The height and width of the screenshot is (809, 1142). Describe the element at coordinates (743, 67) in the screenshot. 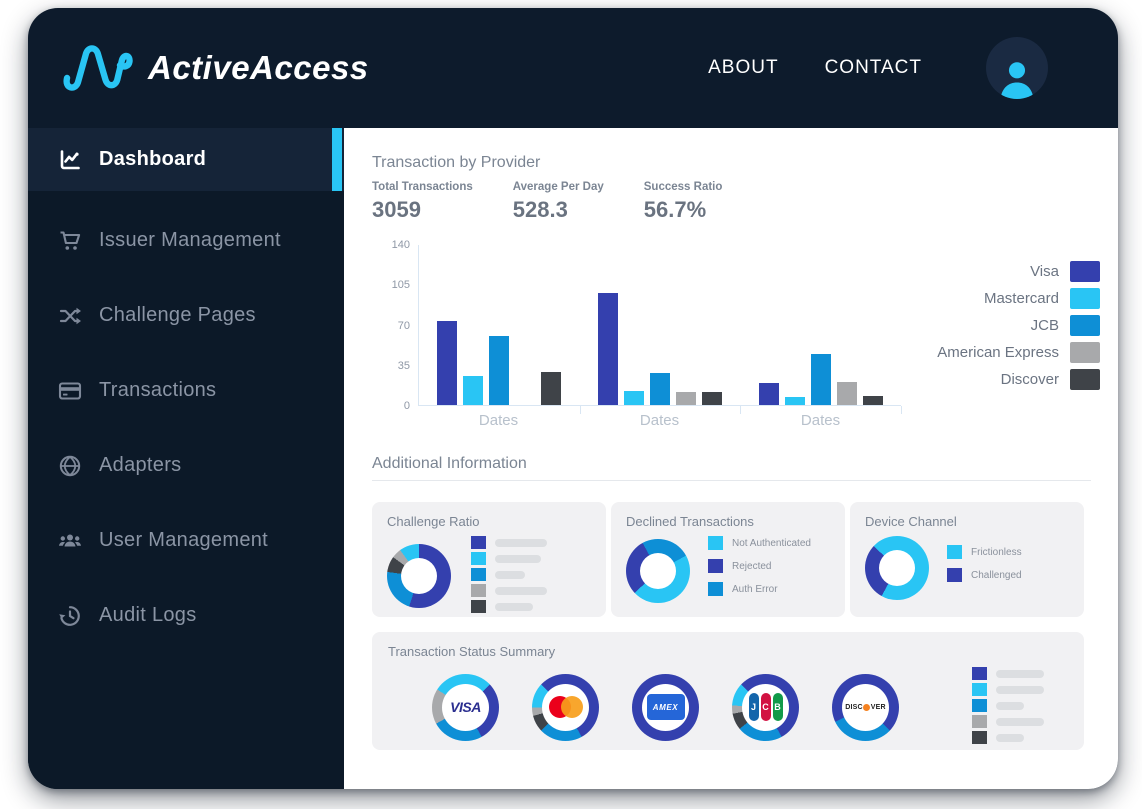

I see `nav-item-about: ABOUT` at that location.